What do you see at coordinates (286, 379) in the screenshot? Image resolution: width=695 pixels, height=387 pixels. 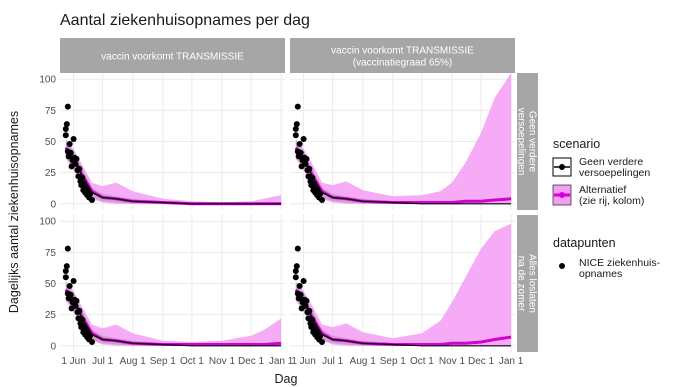 I see `x-axis-label: Dag` at bounding box center [286, 379].